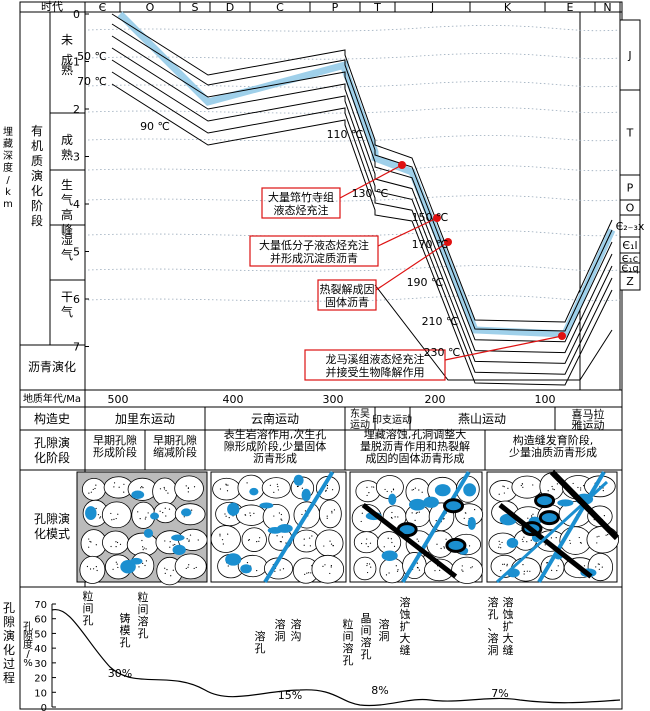 Image resolution: width=650 pixels, height=711 pixels. Describe the element at coordinates (67, 154) in the screenshot. I see `svg-text: 熟` at that location.